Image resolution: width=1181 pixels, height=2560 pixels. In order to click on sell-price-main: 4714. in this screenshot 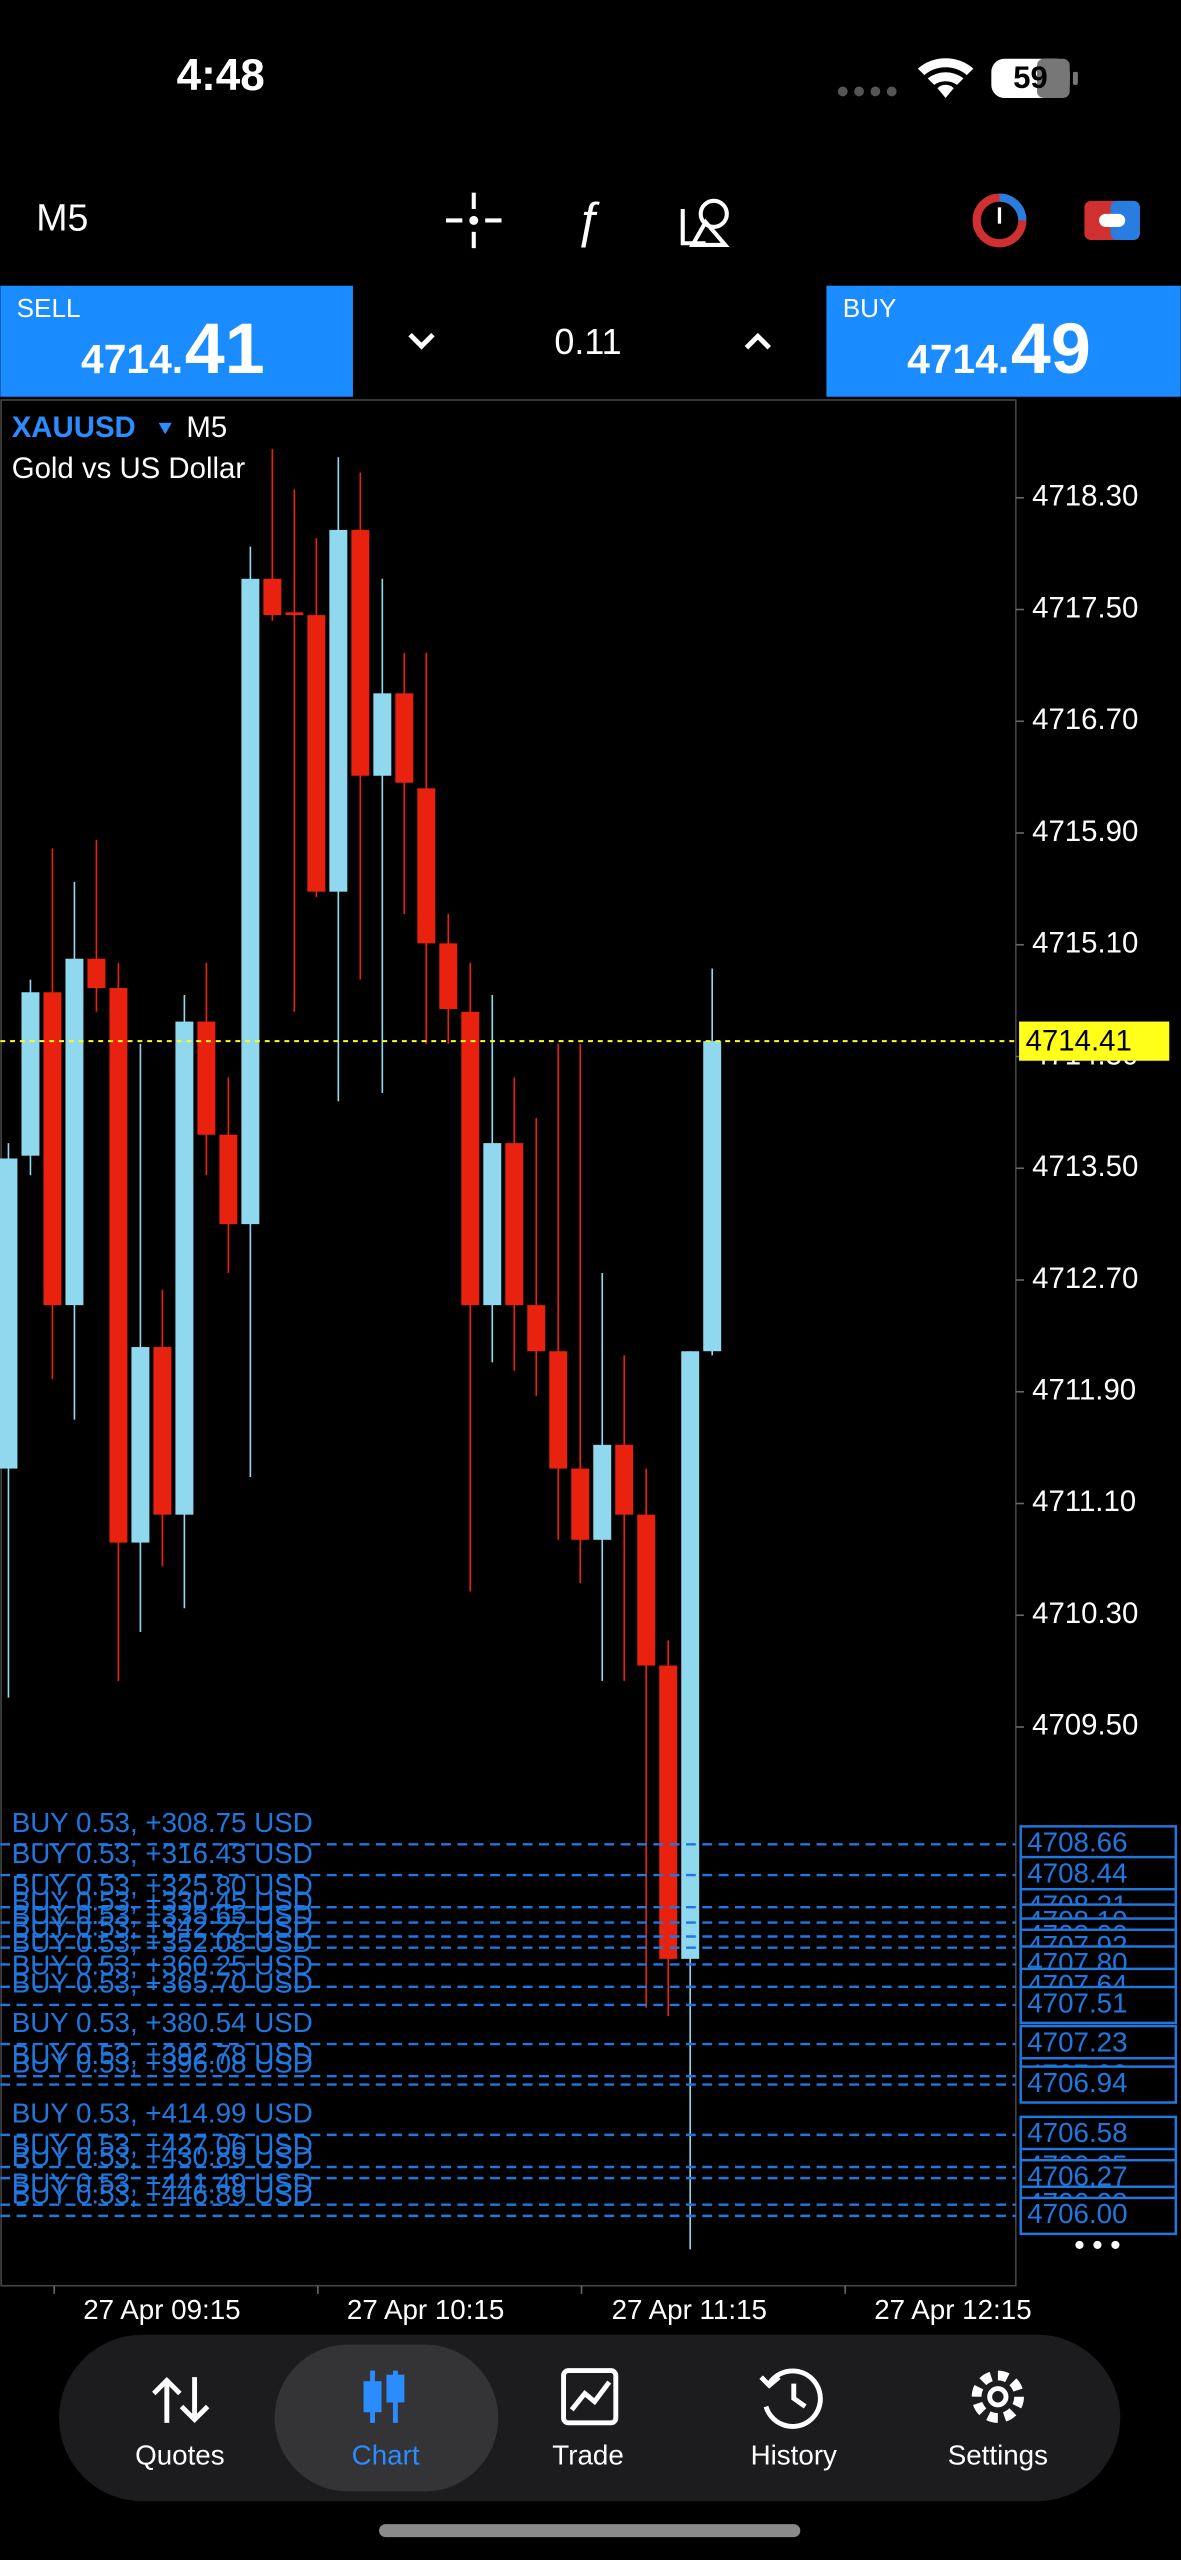, I will do `click(132, 359)`.